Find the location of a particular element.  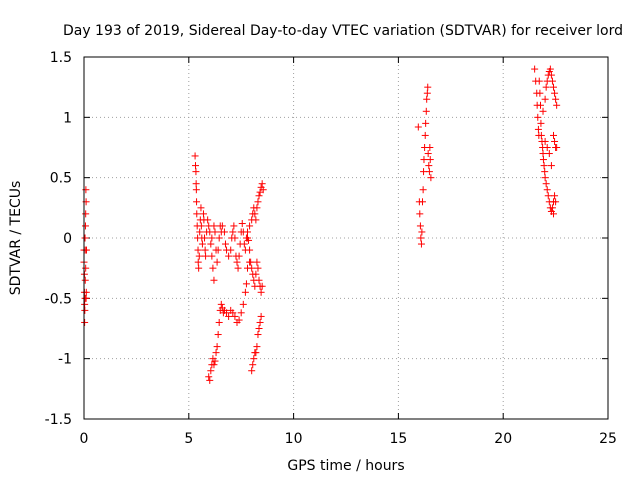

y-tick-label: -1.5 is located at coordinates (58, 420).